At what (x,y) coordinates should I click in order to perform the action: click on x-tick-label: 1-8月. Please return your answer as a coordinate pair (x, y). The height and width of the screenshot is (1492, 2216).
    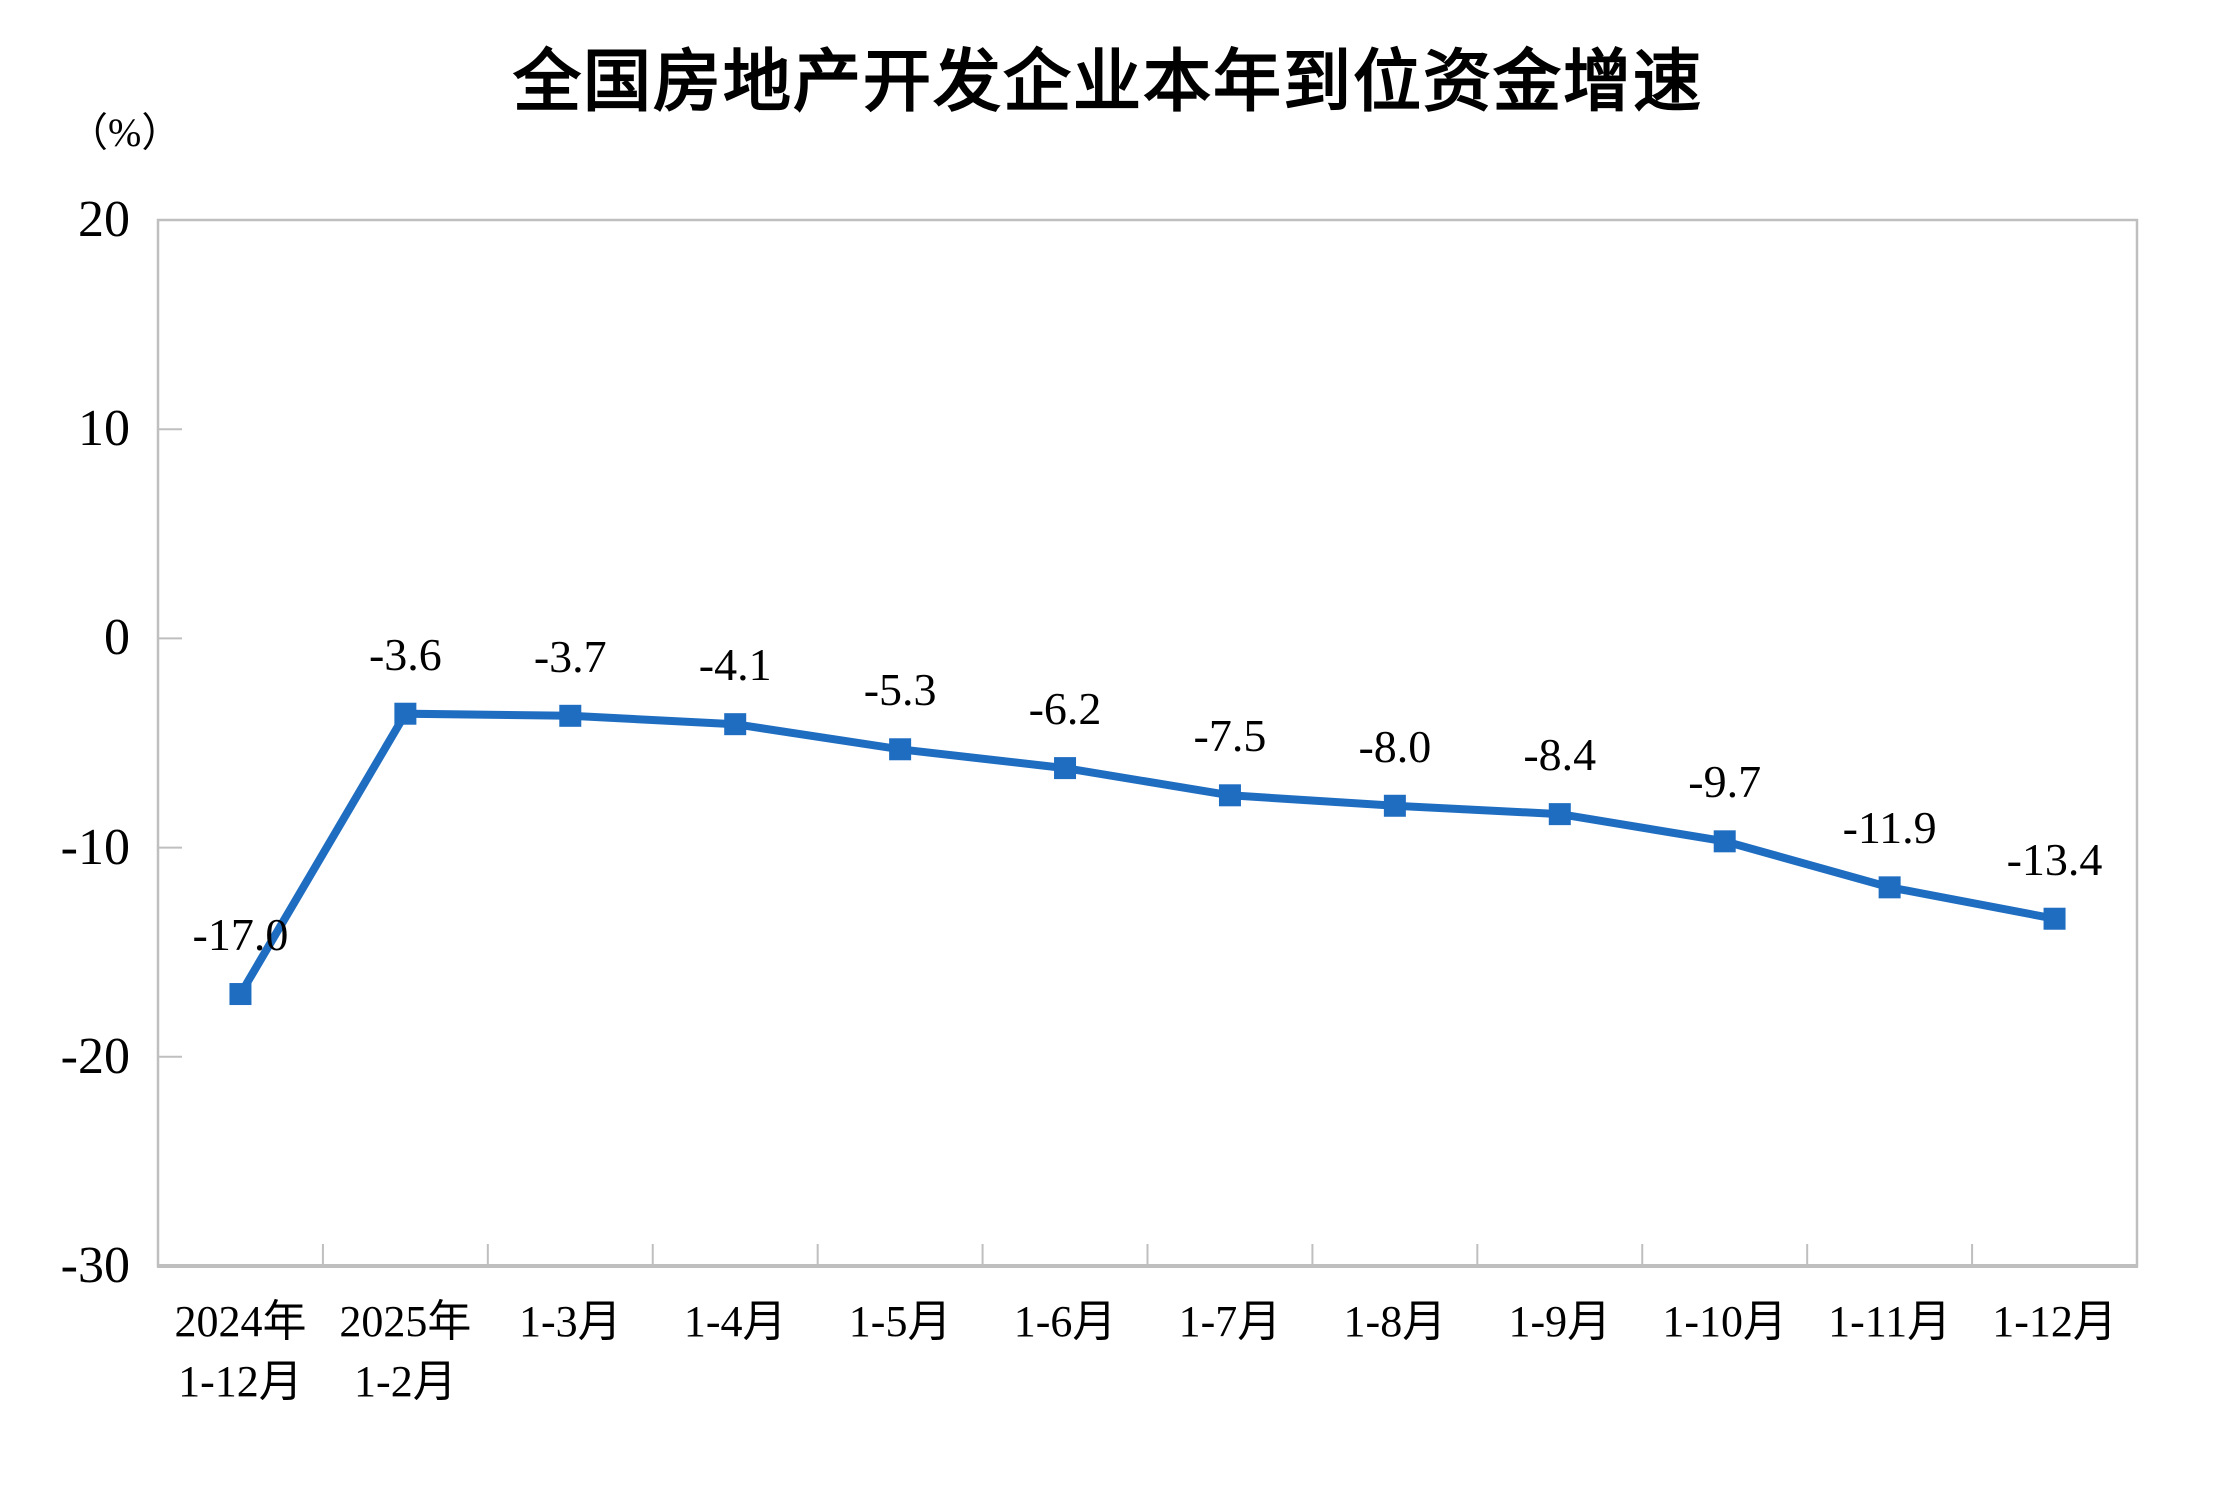
    Looking at the image, I should click on (1395, 1321).